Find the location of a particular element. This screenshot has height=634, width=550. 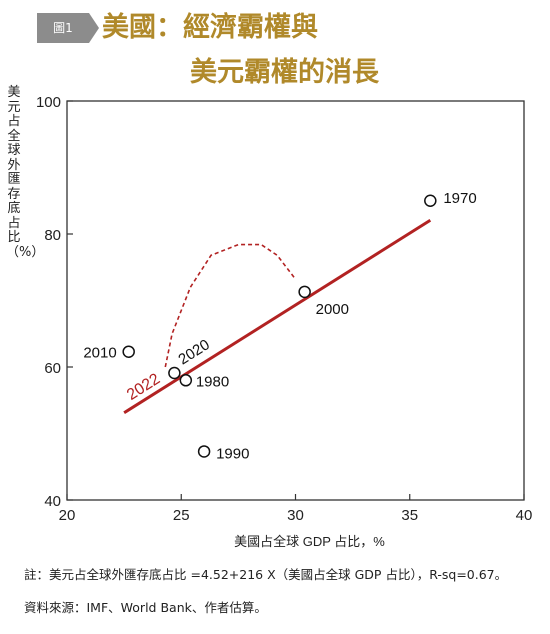

x-tick-label: 25 is located at coordinates (181, 515).